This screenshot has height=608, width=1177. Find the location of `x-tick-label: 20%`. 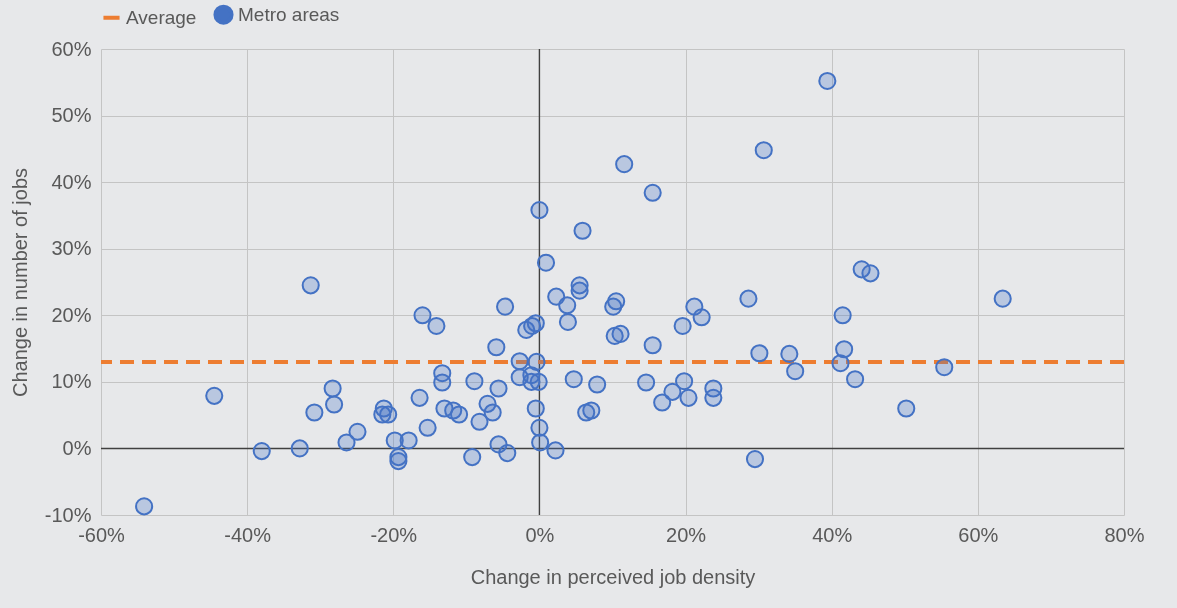

x-tick-label: 20% is located at coordinates (686, 534).